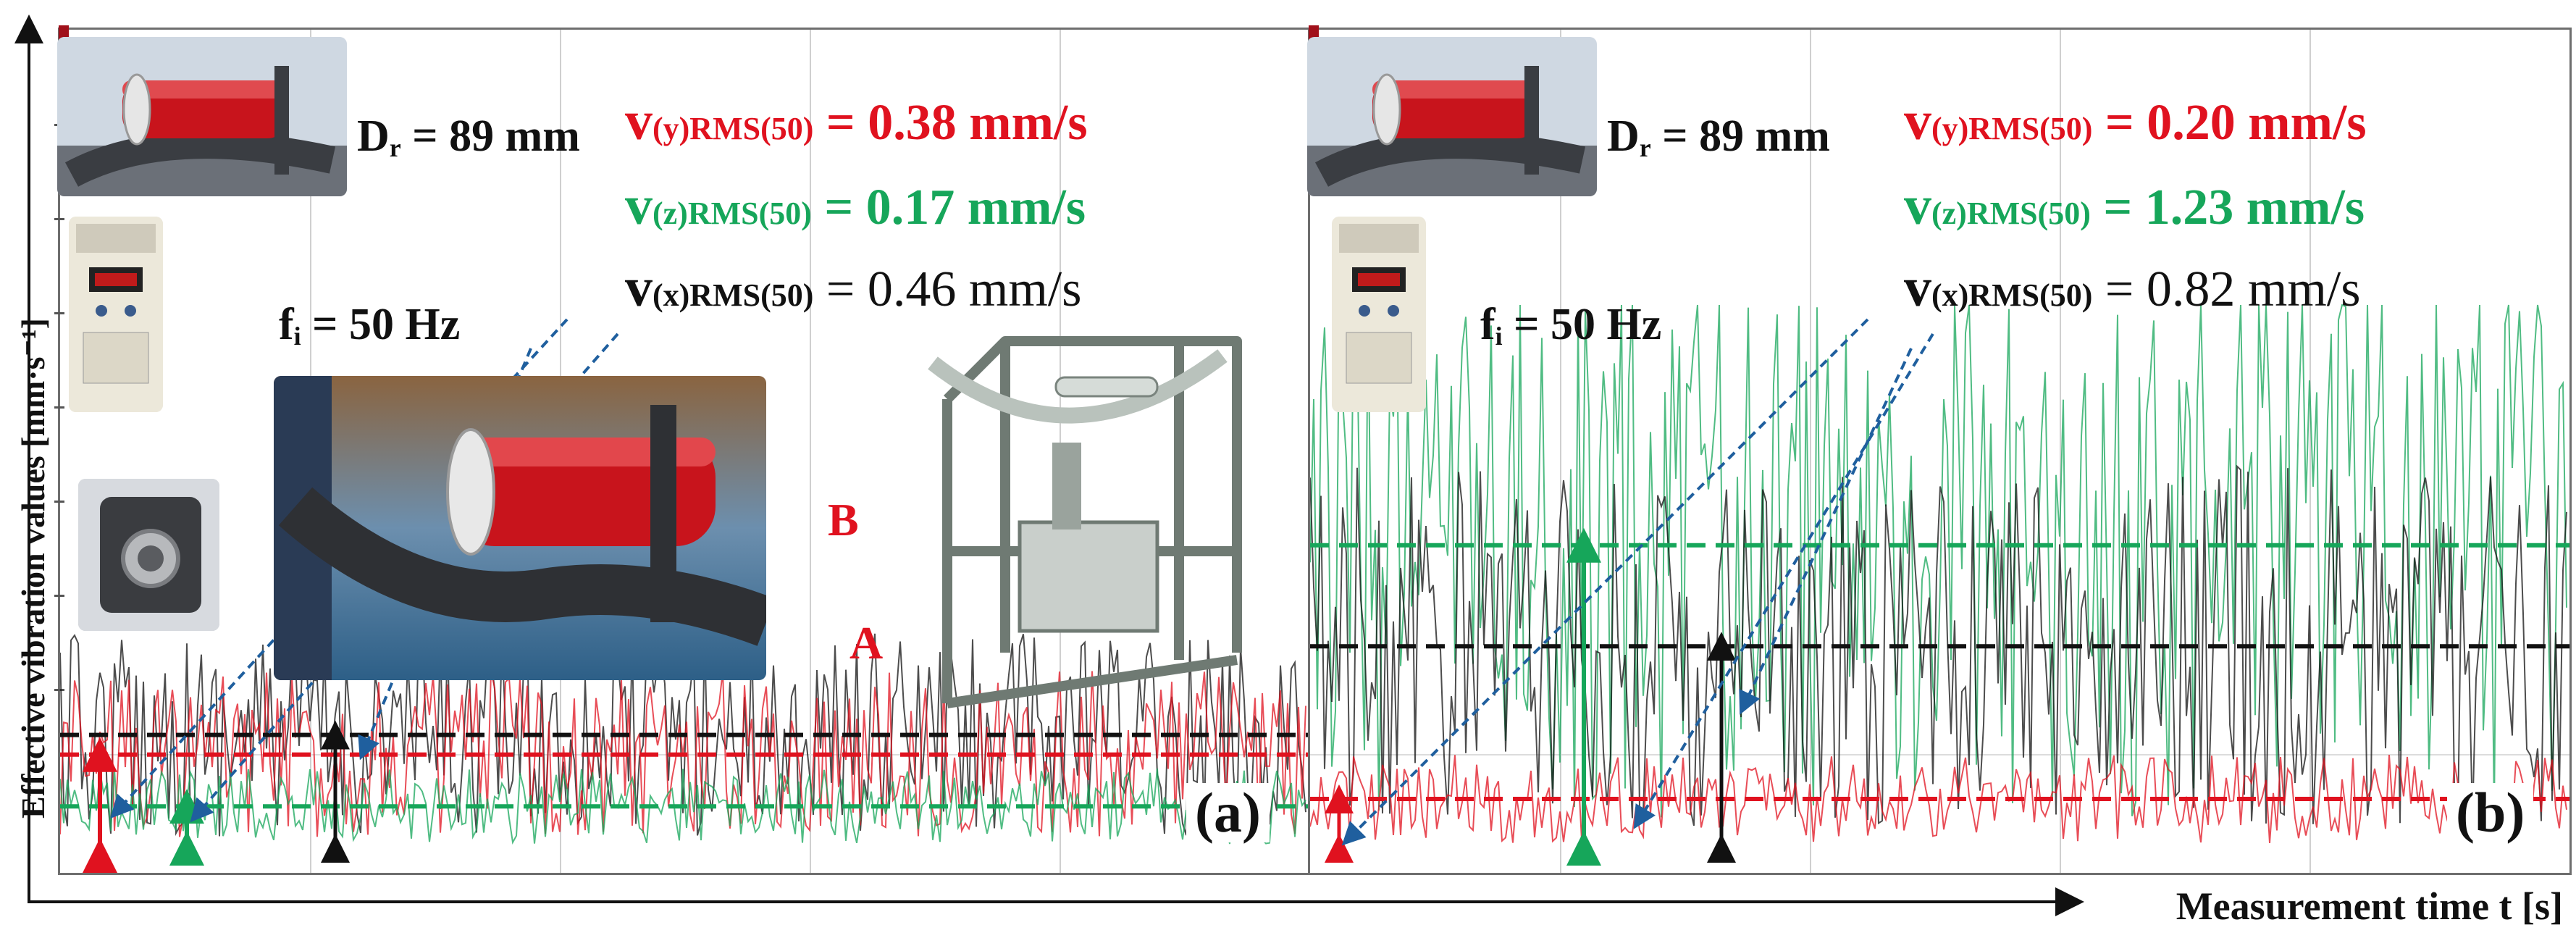 Image resolution: width=2576 pixels, height=946 pixels. I want to click on sensor-position-a-label: A, so click(866, 643).